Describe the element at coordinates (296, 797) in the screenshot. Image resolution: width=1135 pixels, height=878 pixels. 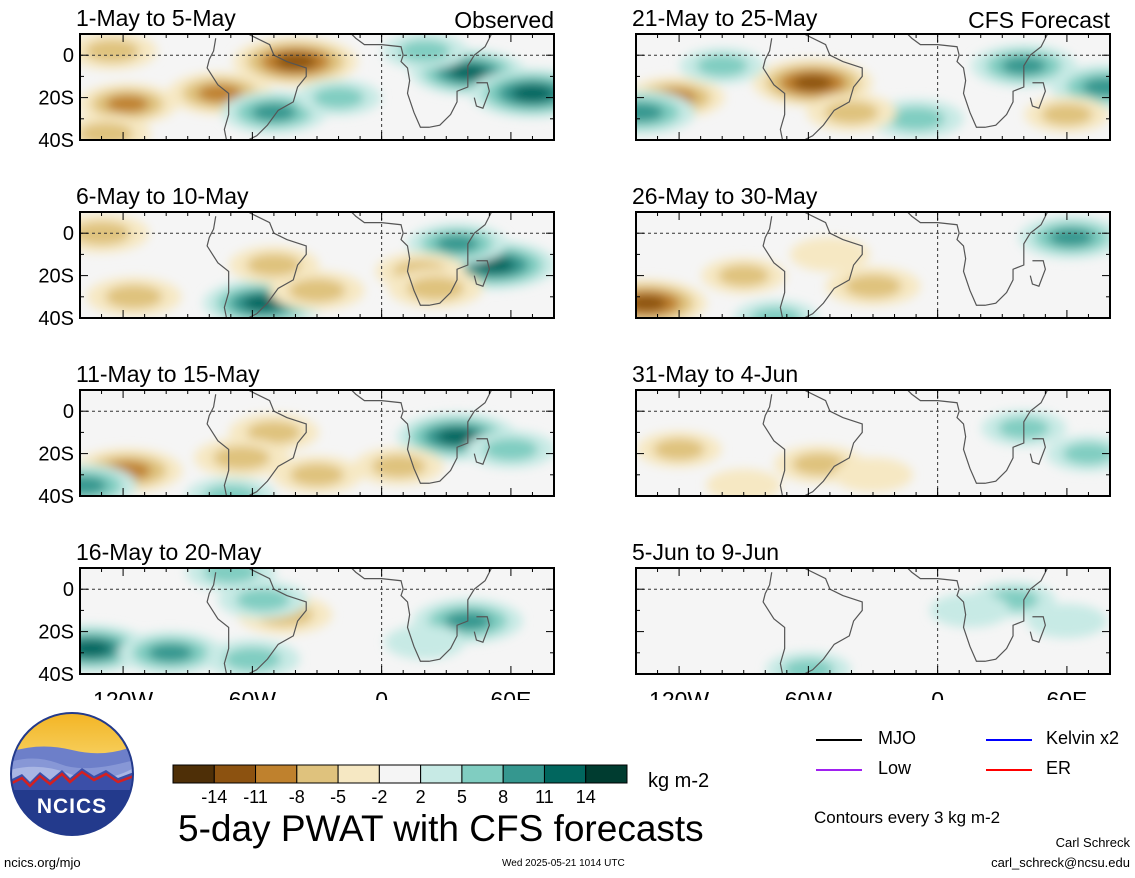
I see `colorbar-tick-label: -8` at that location.